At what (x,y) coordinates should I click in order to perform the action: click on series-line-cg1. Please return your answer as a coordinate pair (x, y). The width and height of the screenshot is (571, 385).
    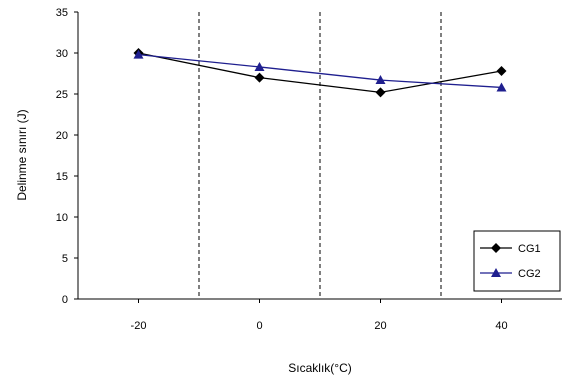
    Looking at the image, I should click on (320, 73).